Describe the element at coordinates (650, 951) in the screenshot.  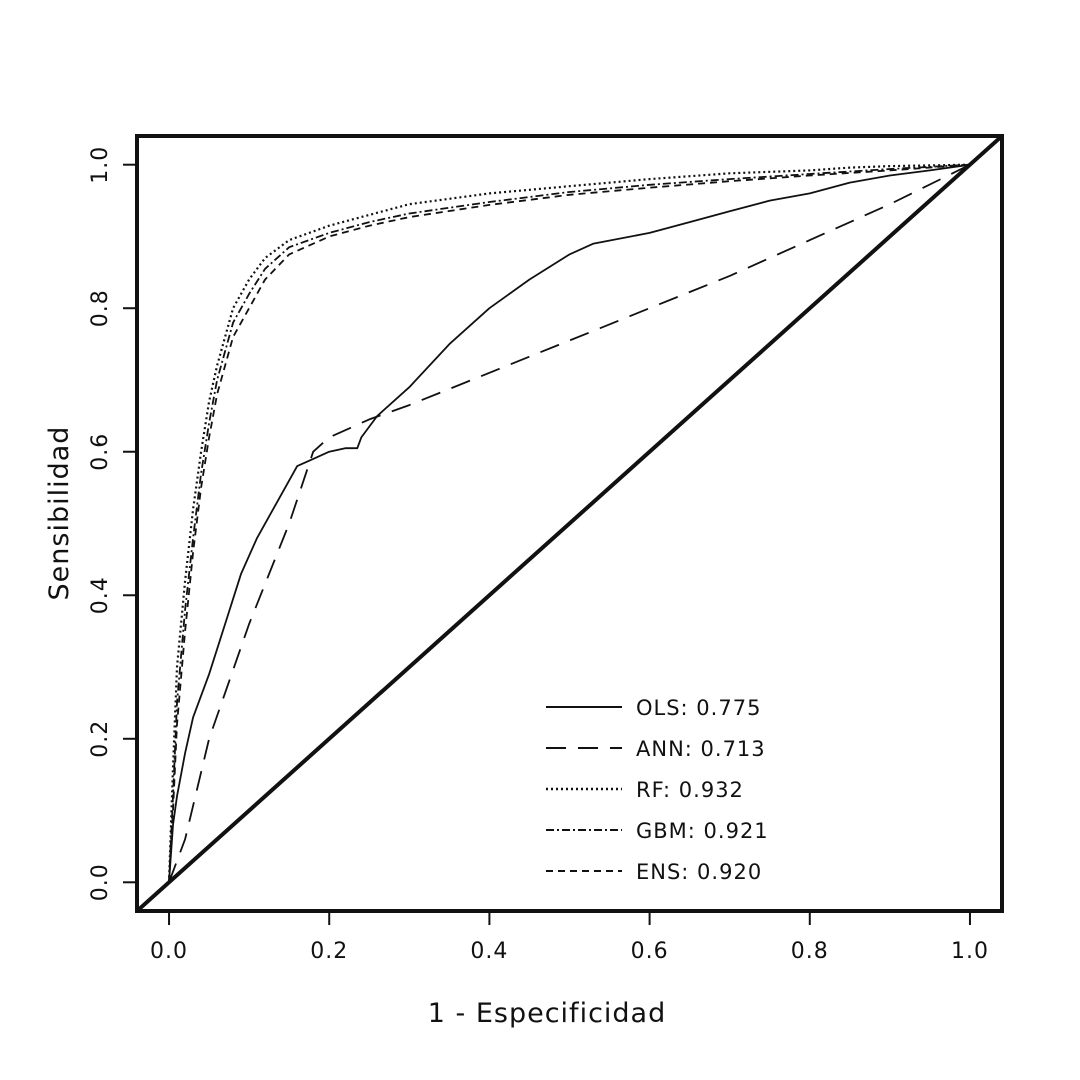
I see `x-tick-label: 0.6` at that location.